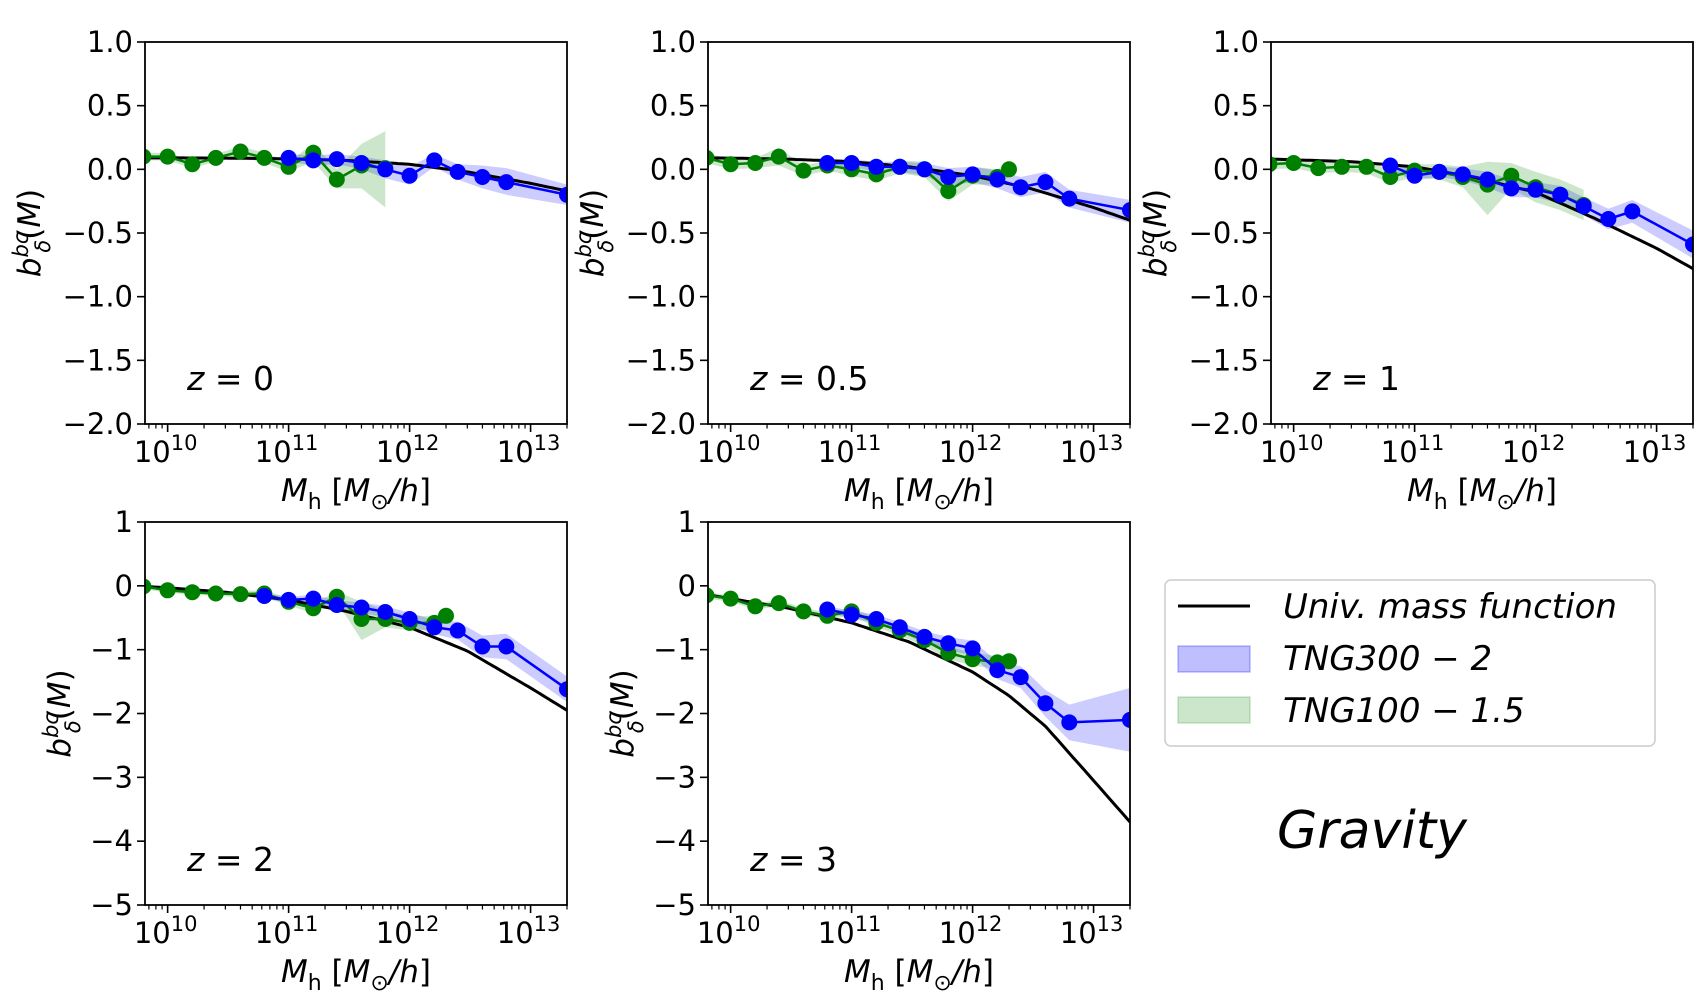 The height and width of the screenshot is (1000, 1700). I want to click on band-tng300, so click(978, 679).